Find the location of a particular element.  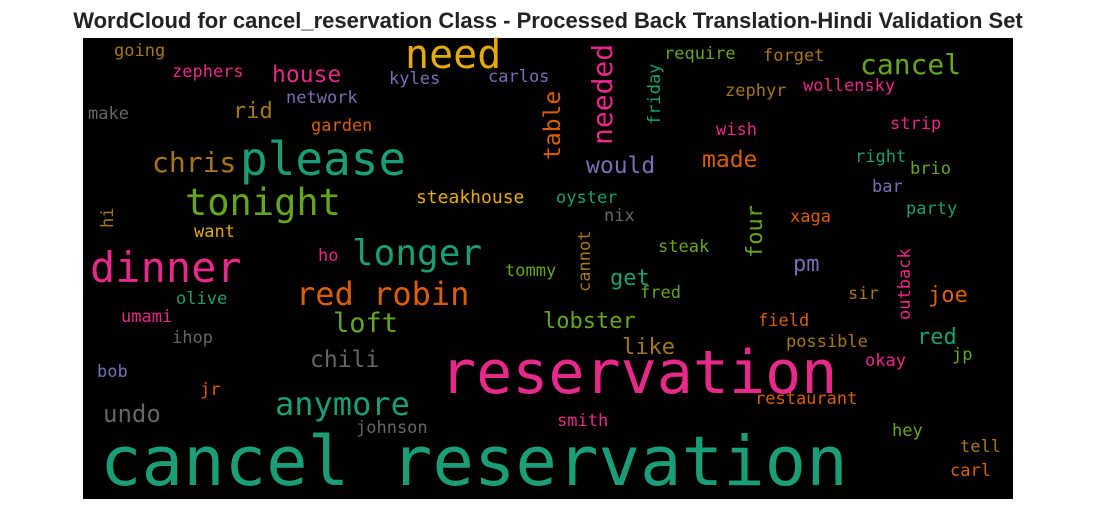

word: needed is located at coordinates (602, 94).